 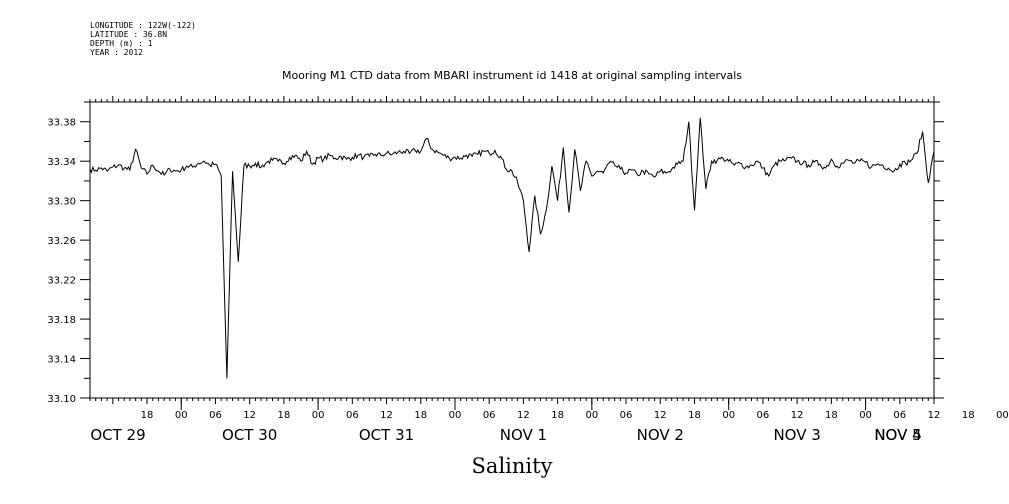 I want to click on y-tick-label: 33.38, so click(x=61, y=123).